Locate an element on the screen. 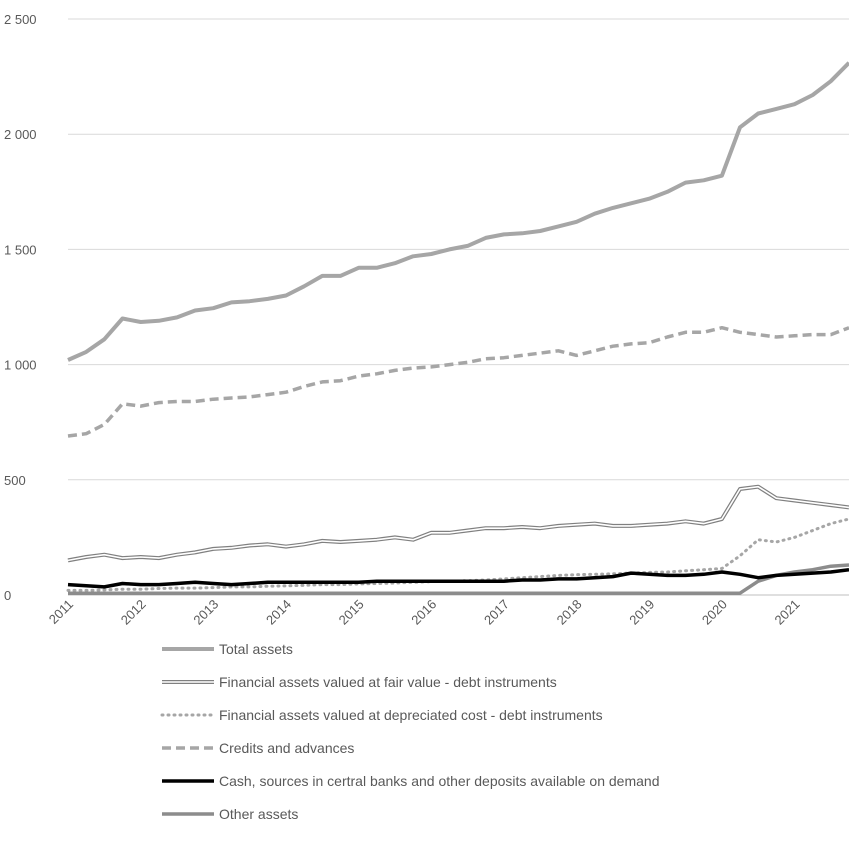 This screenshot has height=850, width=849. y-axis-ticks: 0 500 1 000 1 500 2 000 2 500 is located at coordinates (20, 307).